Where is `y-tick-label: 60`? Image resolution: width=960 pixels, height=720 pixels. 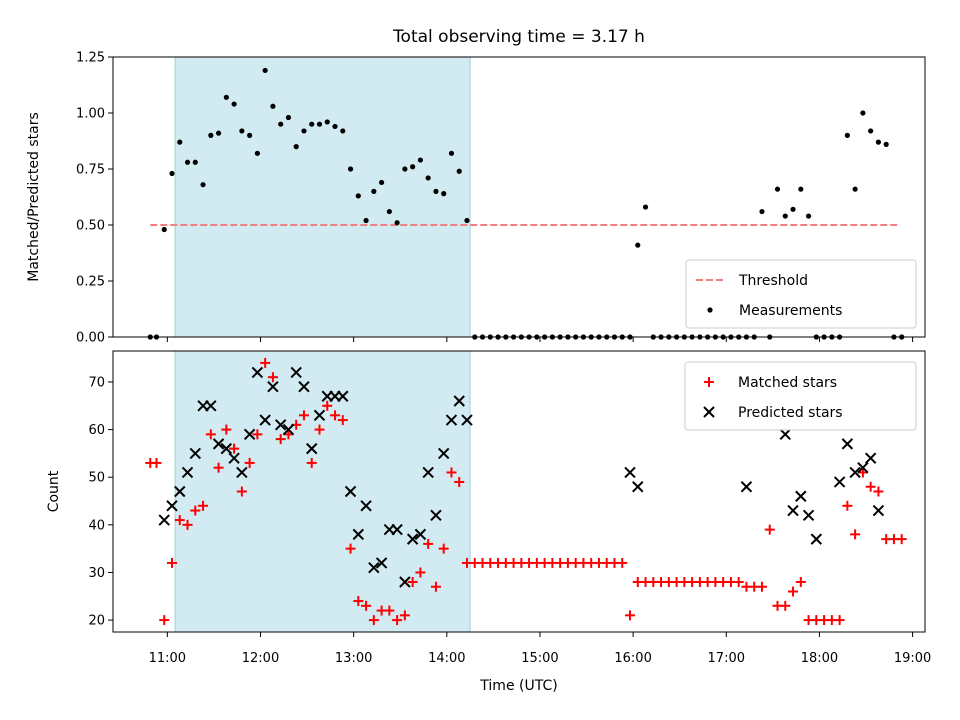
y-tick-label: 60 is located at coordinates (96, 430).